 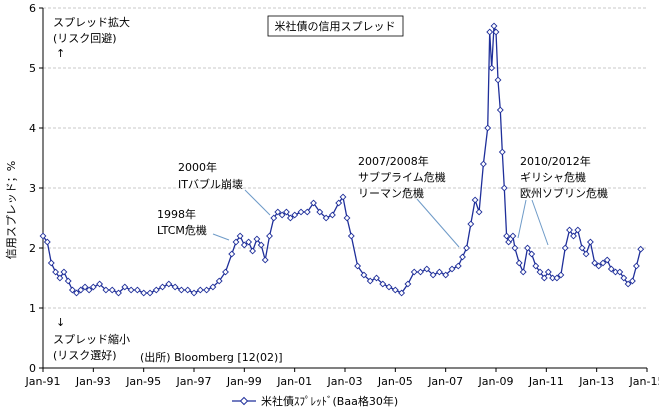 What do you see at coordinates (93, 381) in the screenshot?
I see `x-tick-label-Jan-93: Jan-93` at bounding box center [93, 381].